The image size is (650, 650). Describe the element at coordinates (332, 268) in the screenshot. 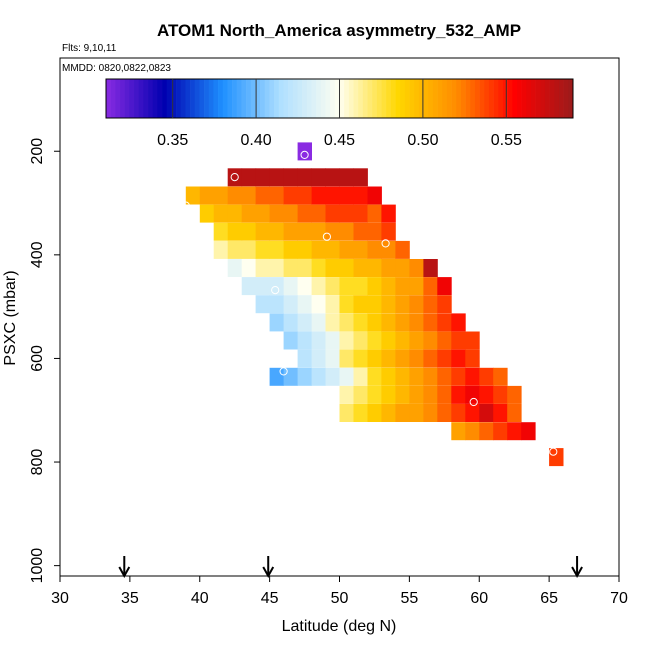

I see `heatmap-cell-r6-c7` at that location.